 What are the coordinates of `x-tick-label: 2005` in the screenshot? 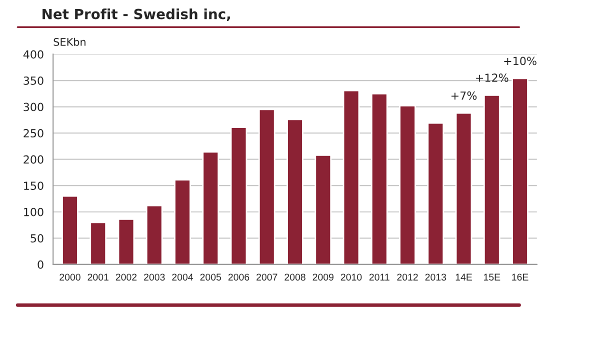 It's located at (211, 277).